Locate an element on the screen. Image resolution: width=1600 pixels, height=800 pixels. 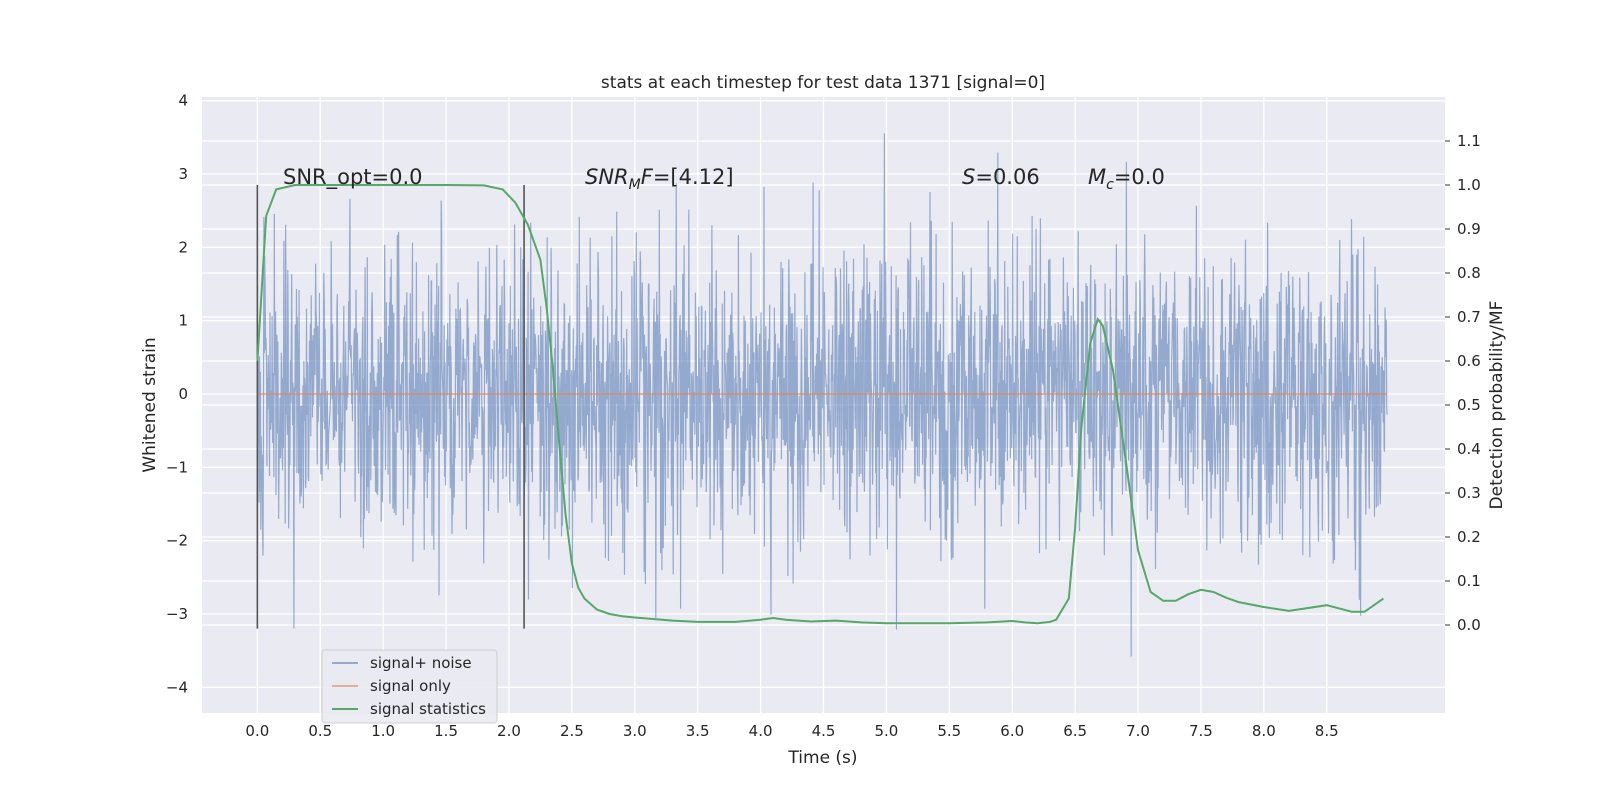
x-tick-label-3: 1.5 is located at coordinates (446, 731).